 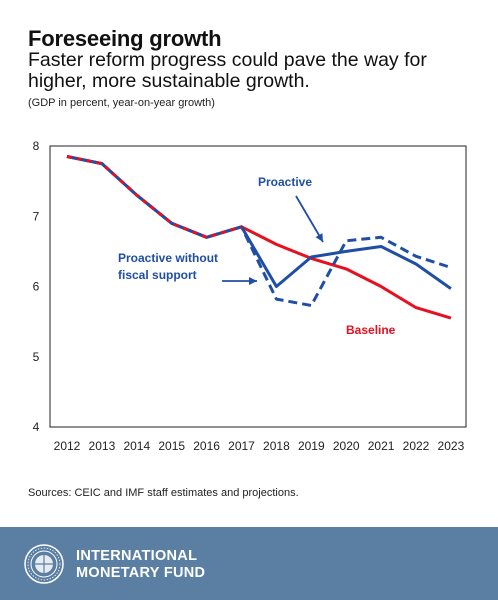 What do you see at coordinates (67, 446) in the screenshot?
I see `x-tick-label: 2012` at bounding box center [67, 446].